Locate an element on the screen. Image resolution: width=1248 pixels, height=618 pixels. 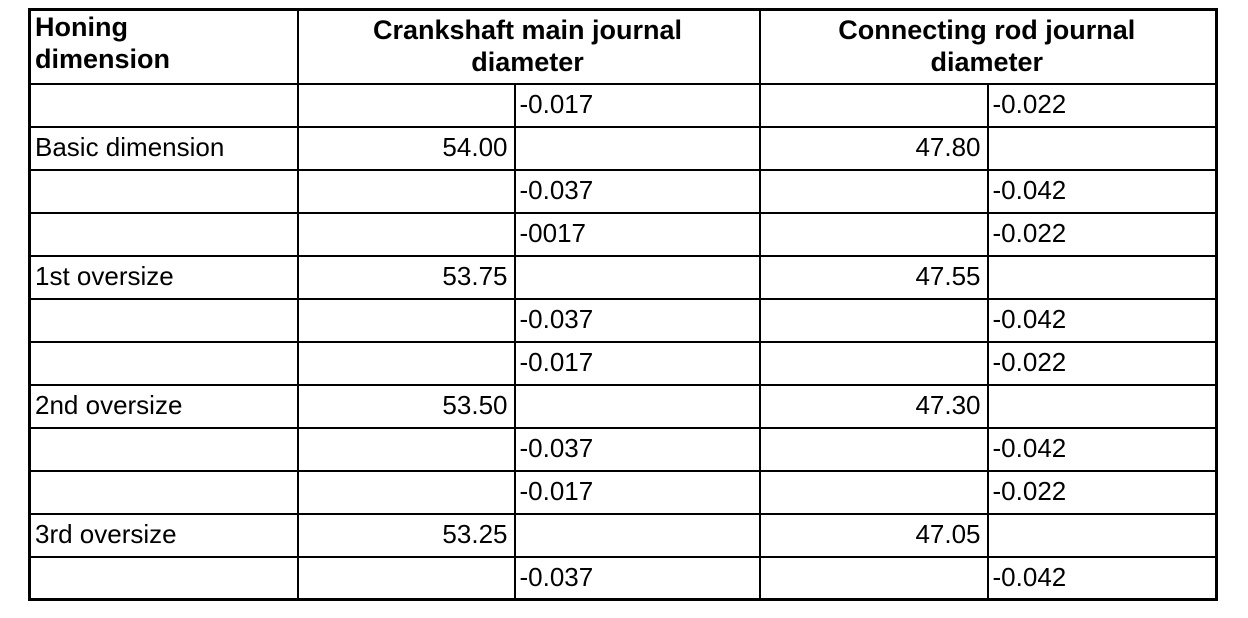
crankshaft-diameter-cell: 53.25 is located at coordinates (406, 535).